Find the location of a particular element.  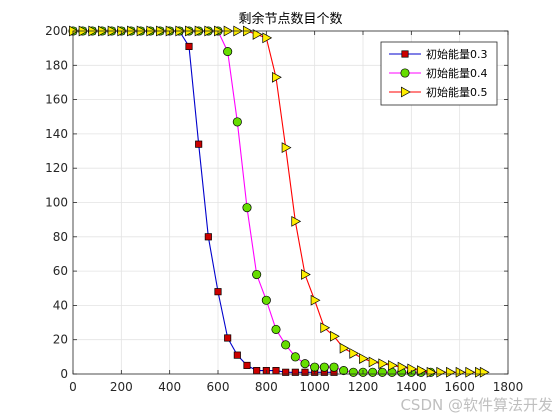

x-tick-label: 1400 is located at coordinates (411, 387).